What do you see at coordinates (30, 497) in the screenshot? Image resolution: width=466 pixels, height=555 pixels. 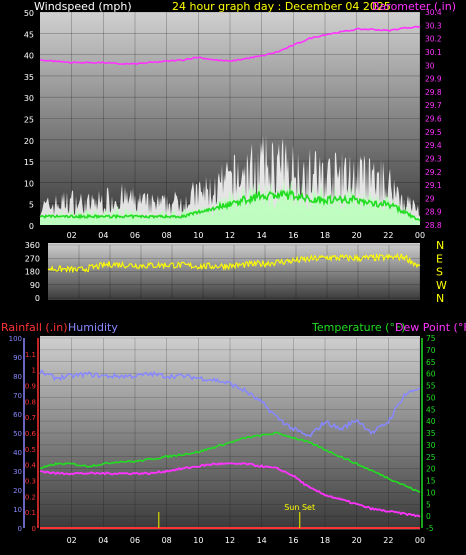 I see `rain-tick-label: 0.2` at bounding box center [30, 497].